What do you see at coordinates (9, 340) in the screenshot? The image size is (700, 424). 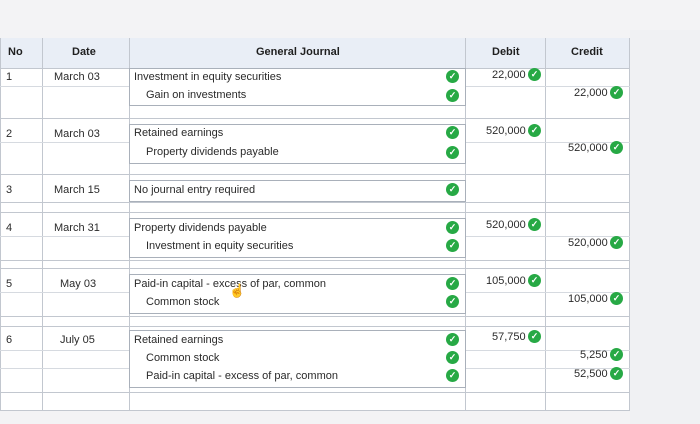 I see `row-number: 6` at bounding box center [9, 340].